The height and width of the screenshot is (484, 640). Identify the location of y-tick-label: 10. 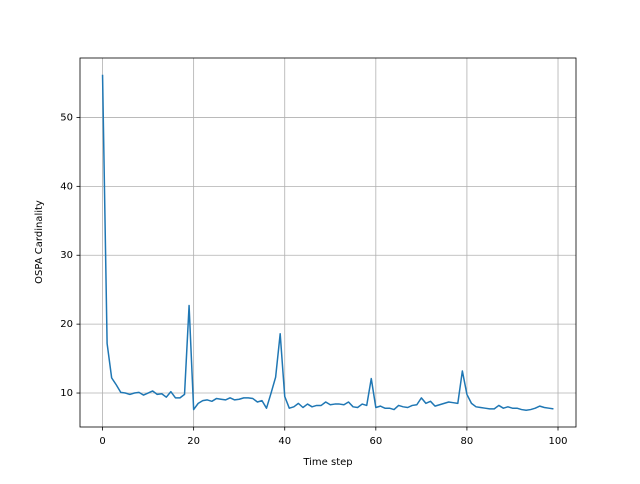
(66, 393).